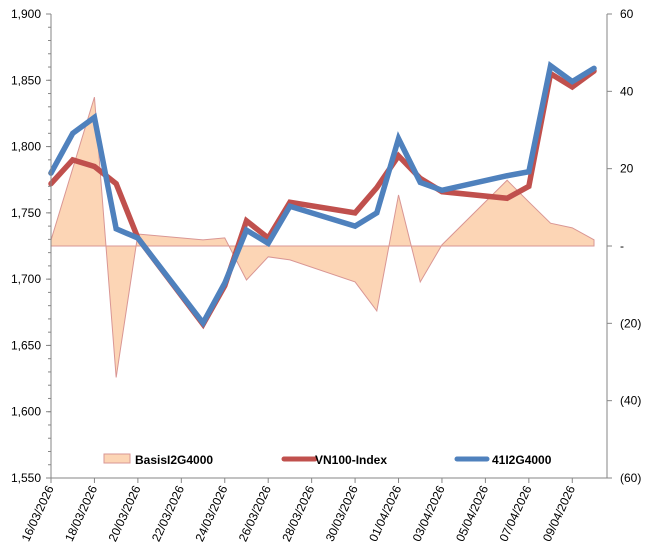 Image resolution: width=649 pixels, height=558 pixels. I want to click on legend-label-basis: BasisI2G4000, so click(174, 460).